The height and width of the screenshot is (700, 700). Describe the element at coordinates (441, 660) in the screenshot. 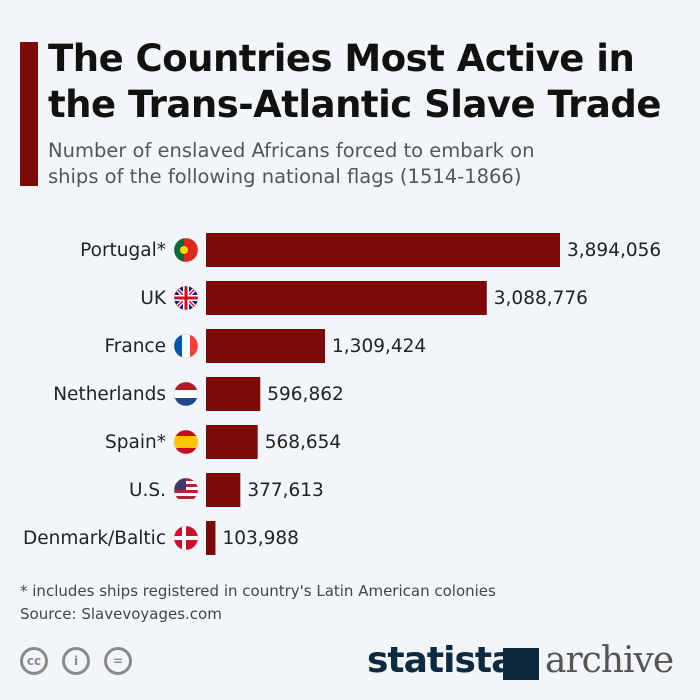

I see `statista-logo: statista` at that location.